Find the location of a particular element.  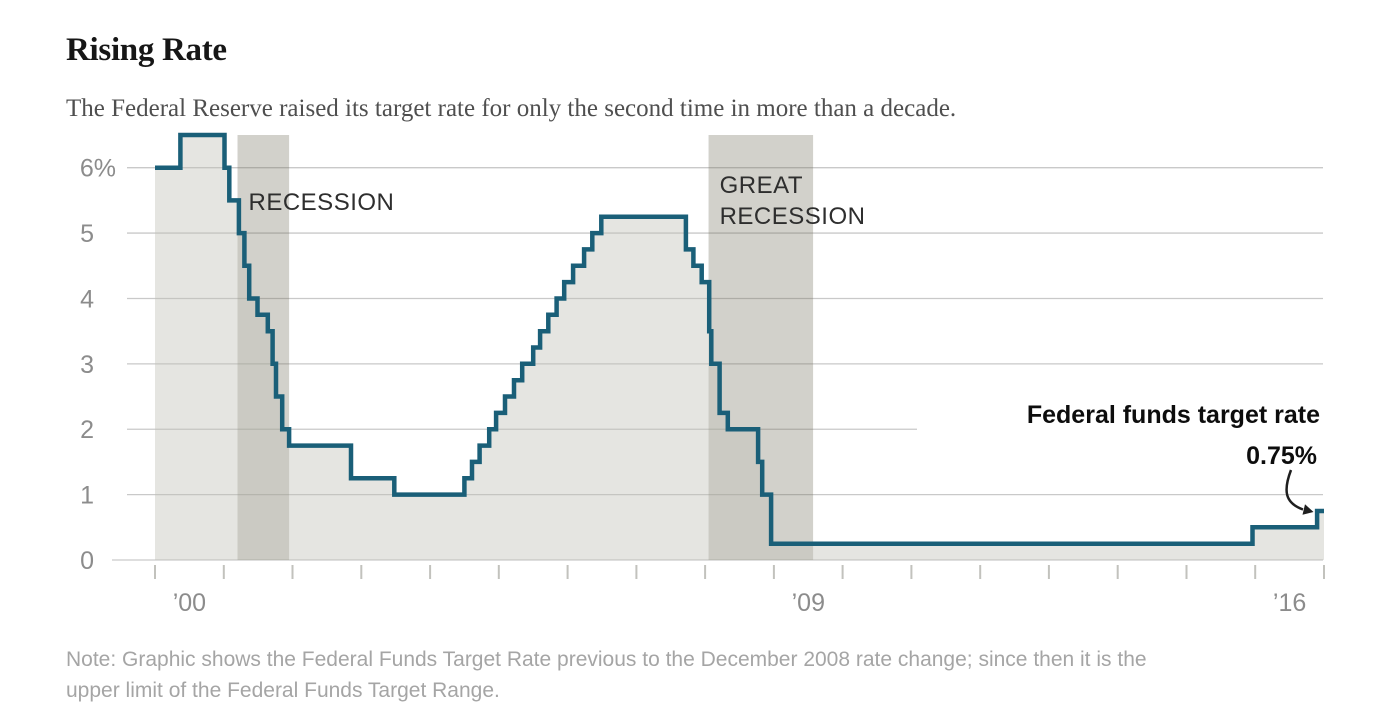

y-axis-label: 4 is located at coordinates (87, 300).